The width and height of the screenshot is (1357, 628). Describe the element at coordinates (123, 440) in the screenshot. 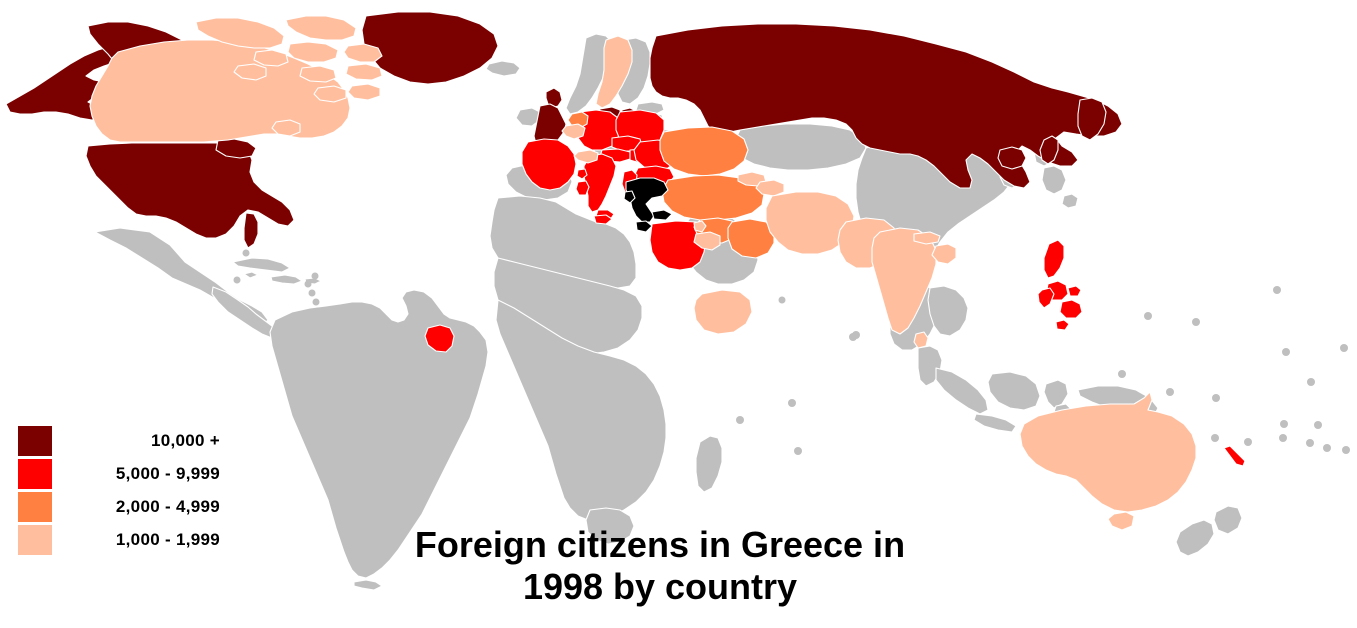

I see `legend-row: 10,000 +` at that location.